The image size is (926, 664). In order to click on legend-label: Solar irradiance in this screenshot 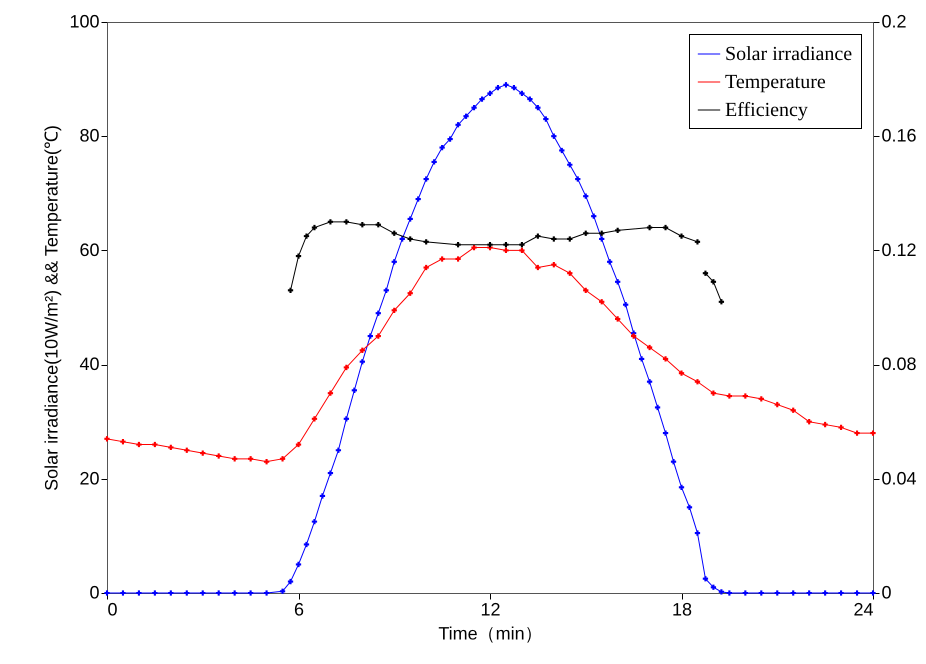, I will do `click(788, 54)`.